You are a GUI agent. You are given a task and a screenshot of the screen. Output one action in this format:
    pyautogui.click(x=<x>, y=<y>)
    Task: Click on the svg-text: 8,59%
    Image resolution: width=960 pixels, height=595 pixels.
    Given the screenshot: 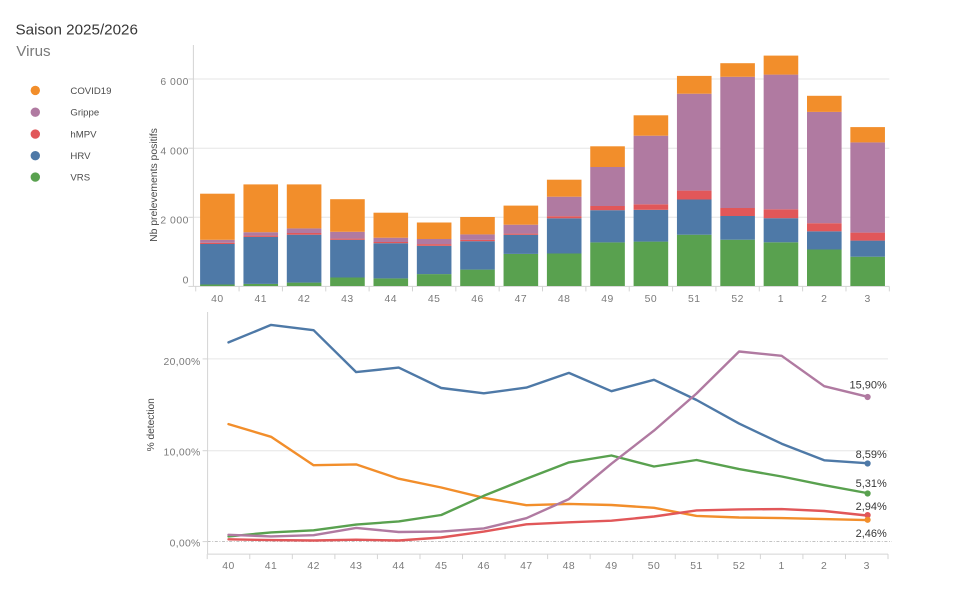 What is the action you would take?
    pyautogui.click(x=871, y=455)
    